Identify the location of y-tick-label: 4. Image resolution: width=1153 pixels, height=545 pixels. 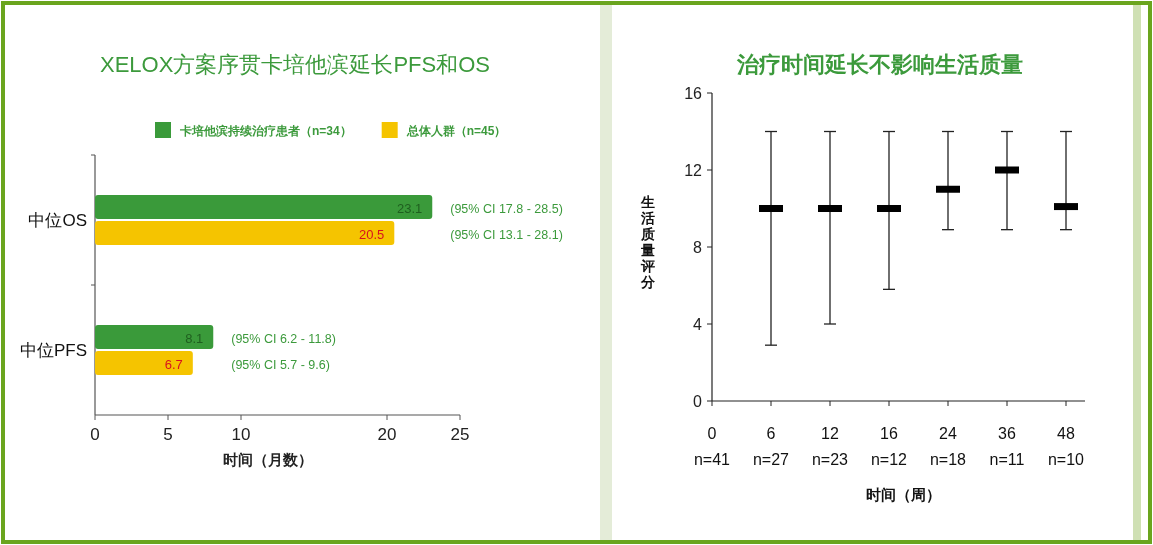
(698, 324).